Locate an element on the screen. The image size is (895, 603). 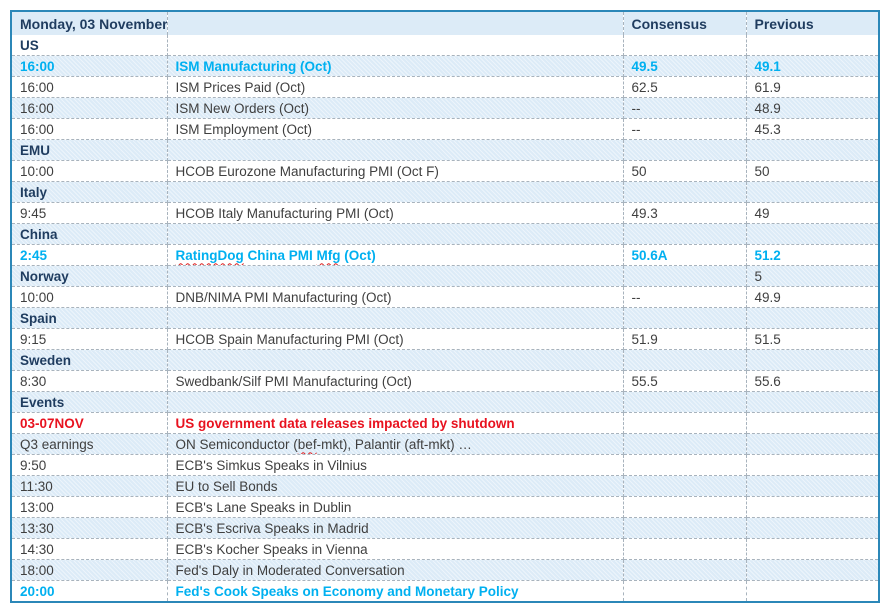
time-cell: US is located at coordinates (89, 45).